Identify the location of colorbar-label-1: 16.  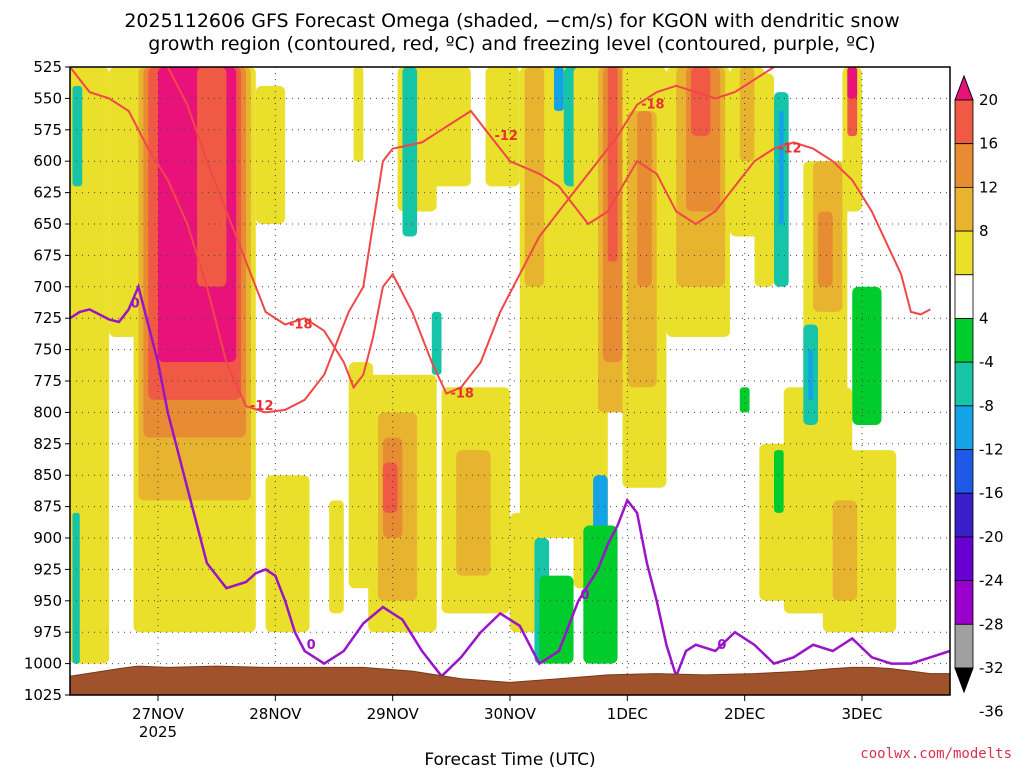
(988, 144).